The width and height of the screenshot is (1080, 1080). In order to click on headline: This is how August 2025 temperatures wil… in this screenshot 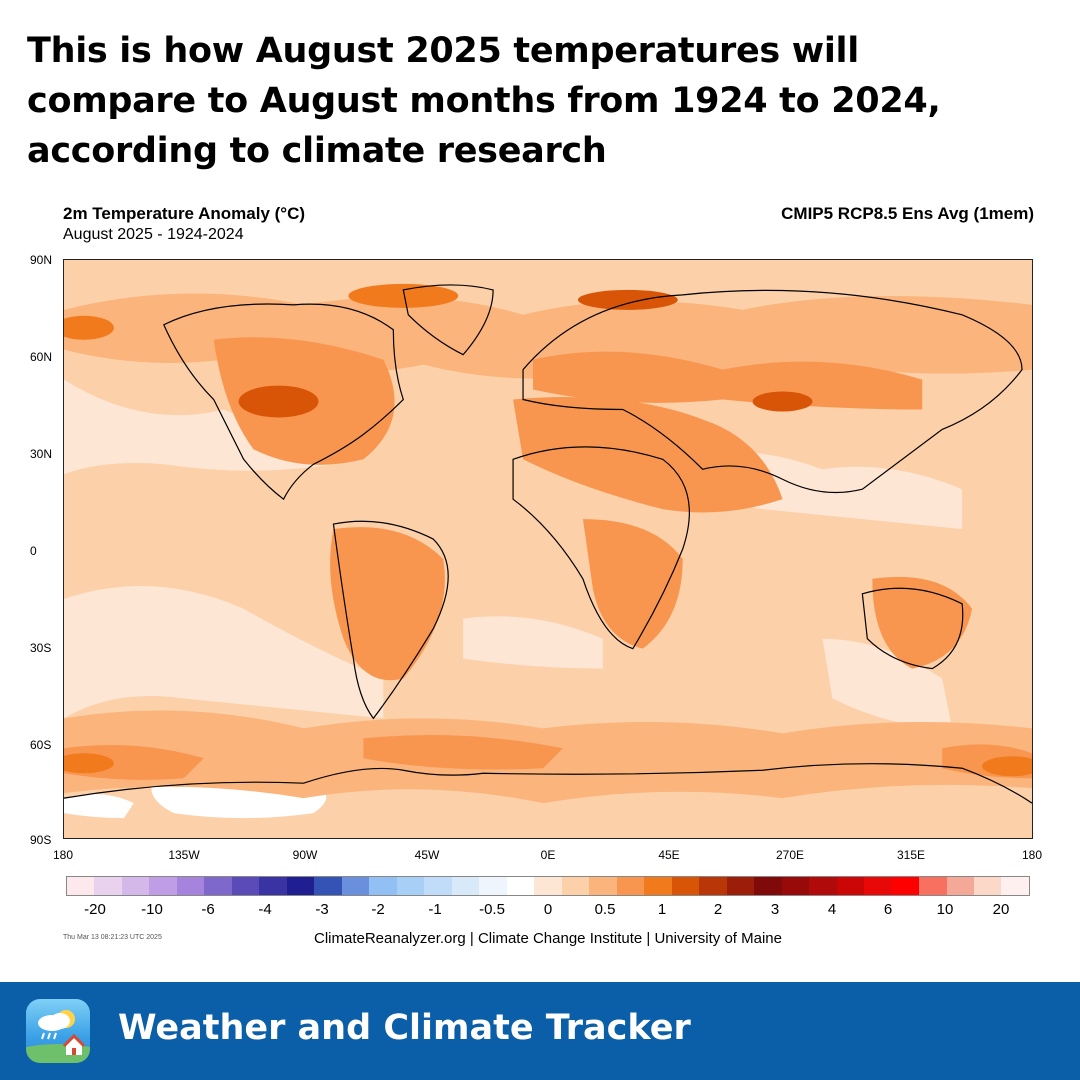, I will do `click(484, 101)`.